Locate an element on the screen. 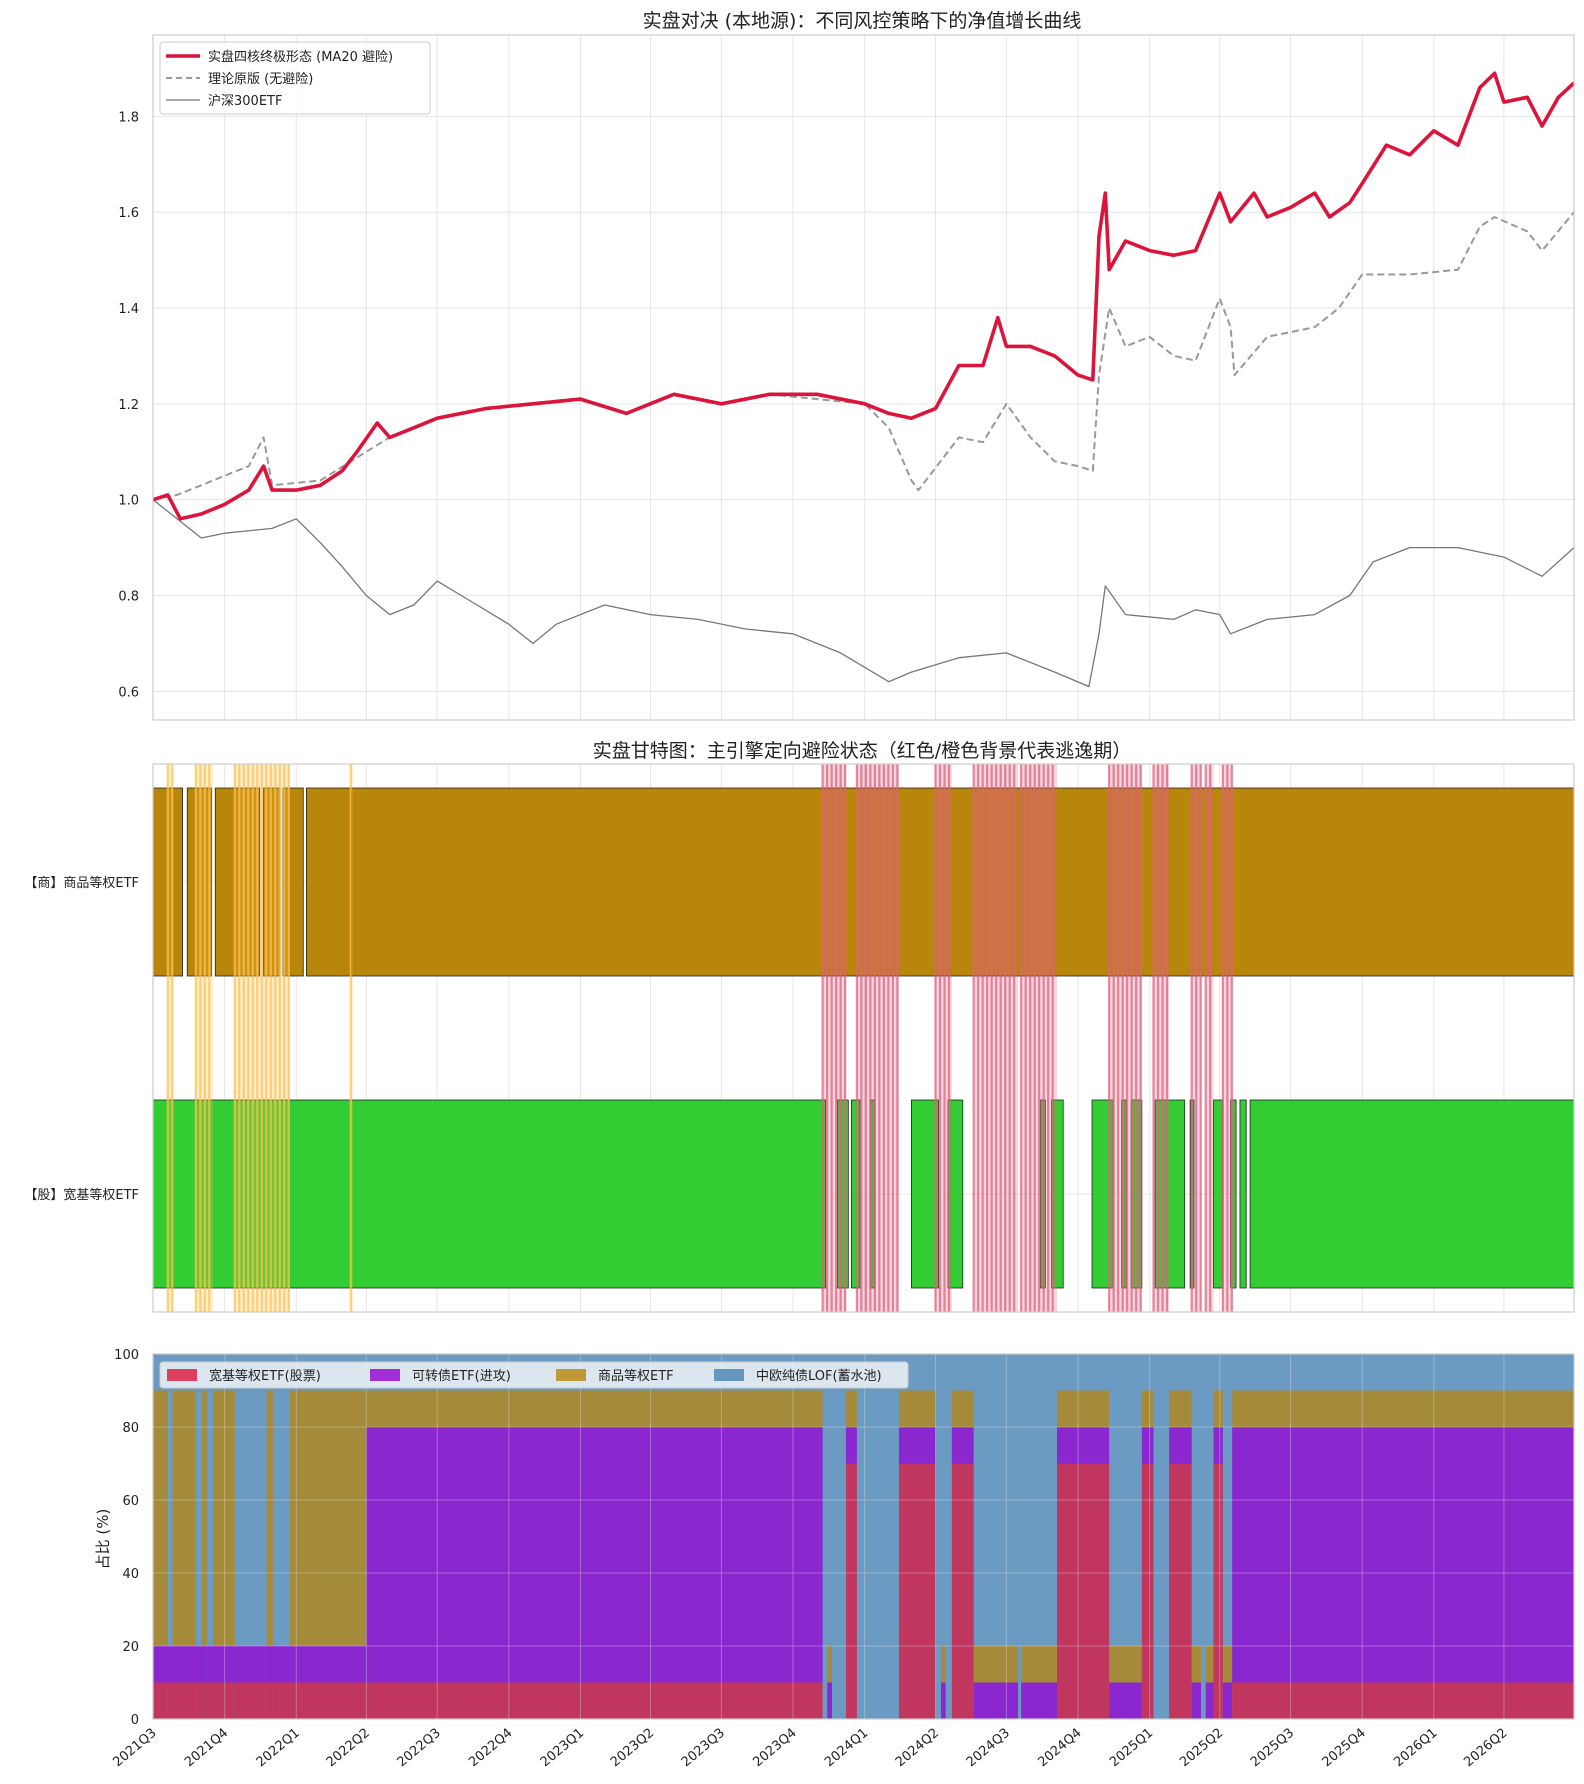  nav-legend-box is located at coordinates (295, 78).